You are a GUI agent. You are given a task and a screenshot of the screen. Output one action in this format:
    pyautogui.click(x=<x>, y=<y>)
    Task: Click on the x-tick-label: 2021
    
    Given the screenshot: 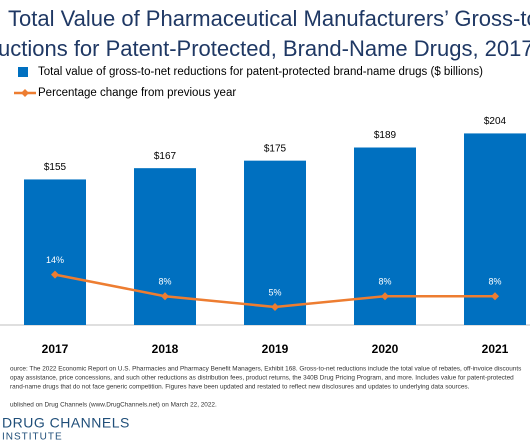 What is the action you would take?
    pyautogui.click(x=495, y=349)
    